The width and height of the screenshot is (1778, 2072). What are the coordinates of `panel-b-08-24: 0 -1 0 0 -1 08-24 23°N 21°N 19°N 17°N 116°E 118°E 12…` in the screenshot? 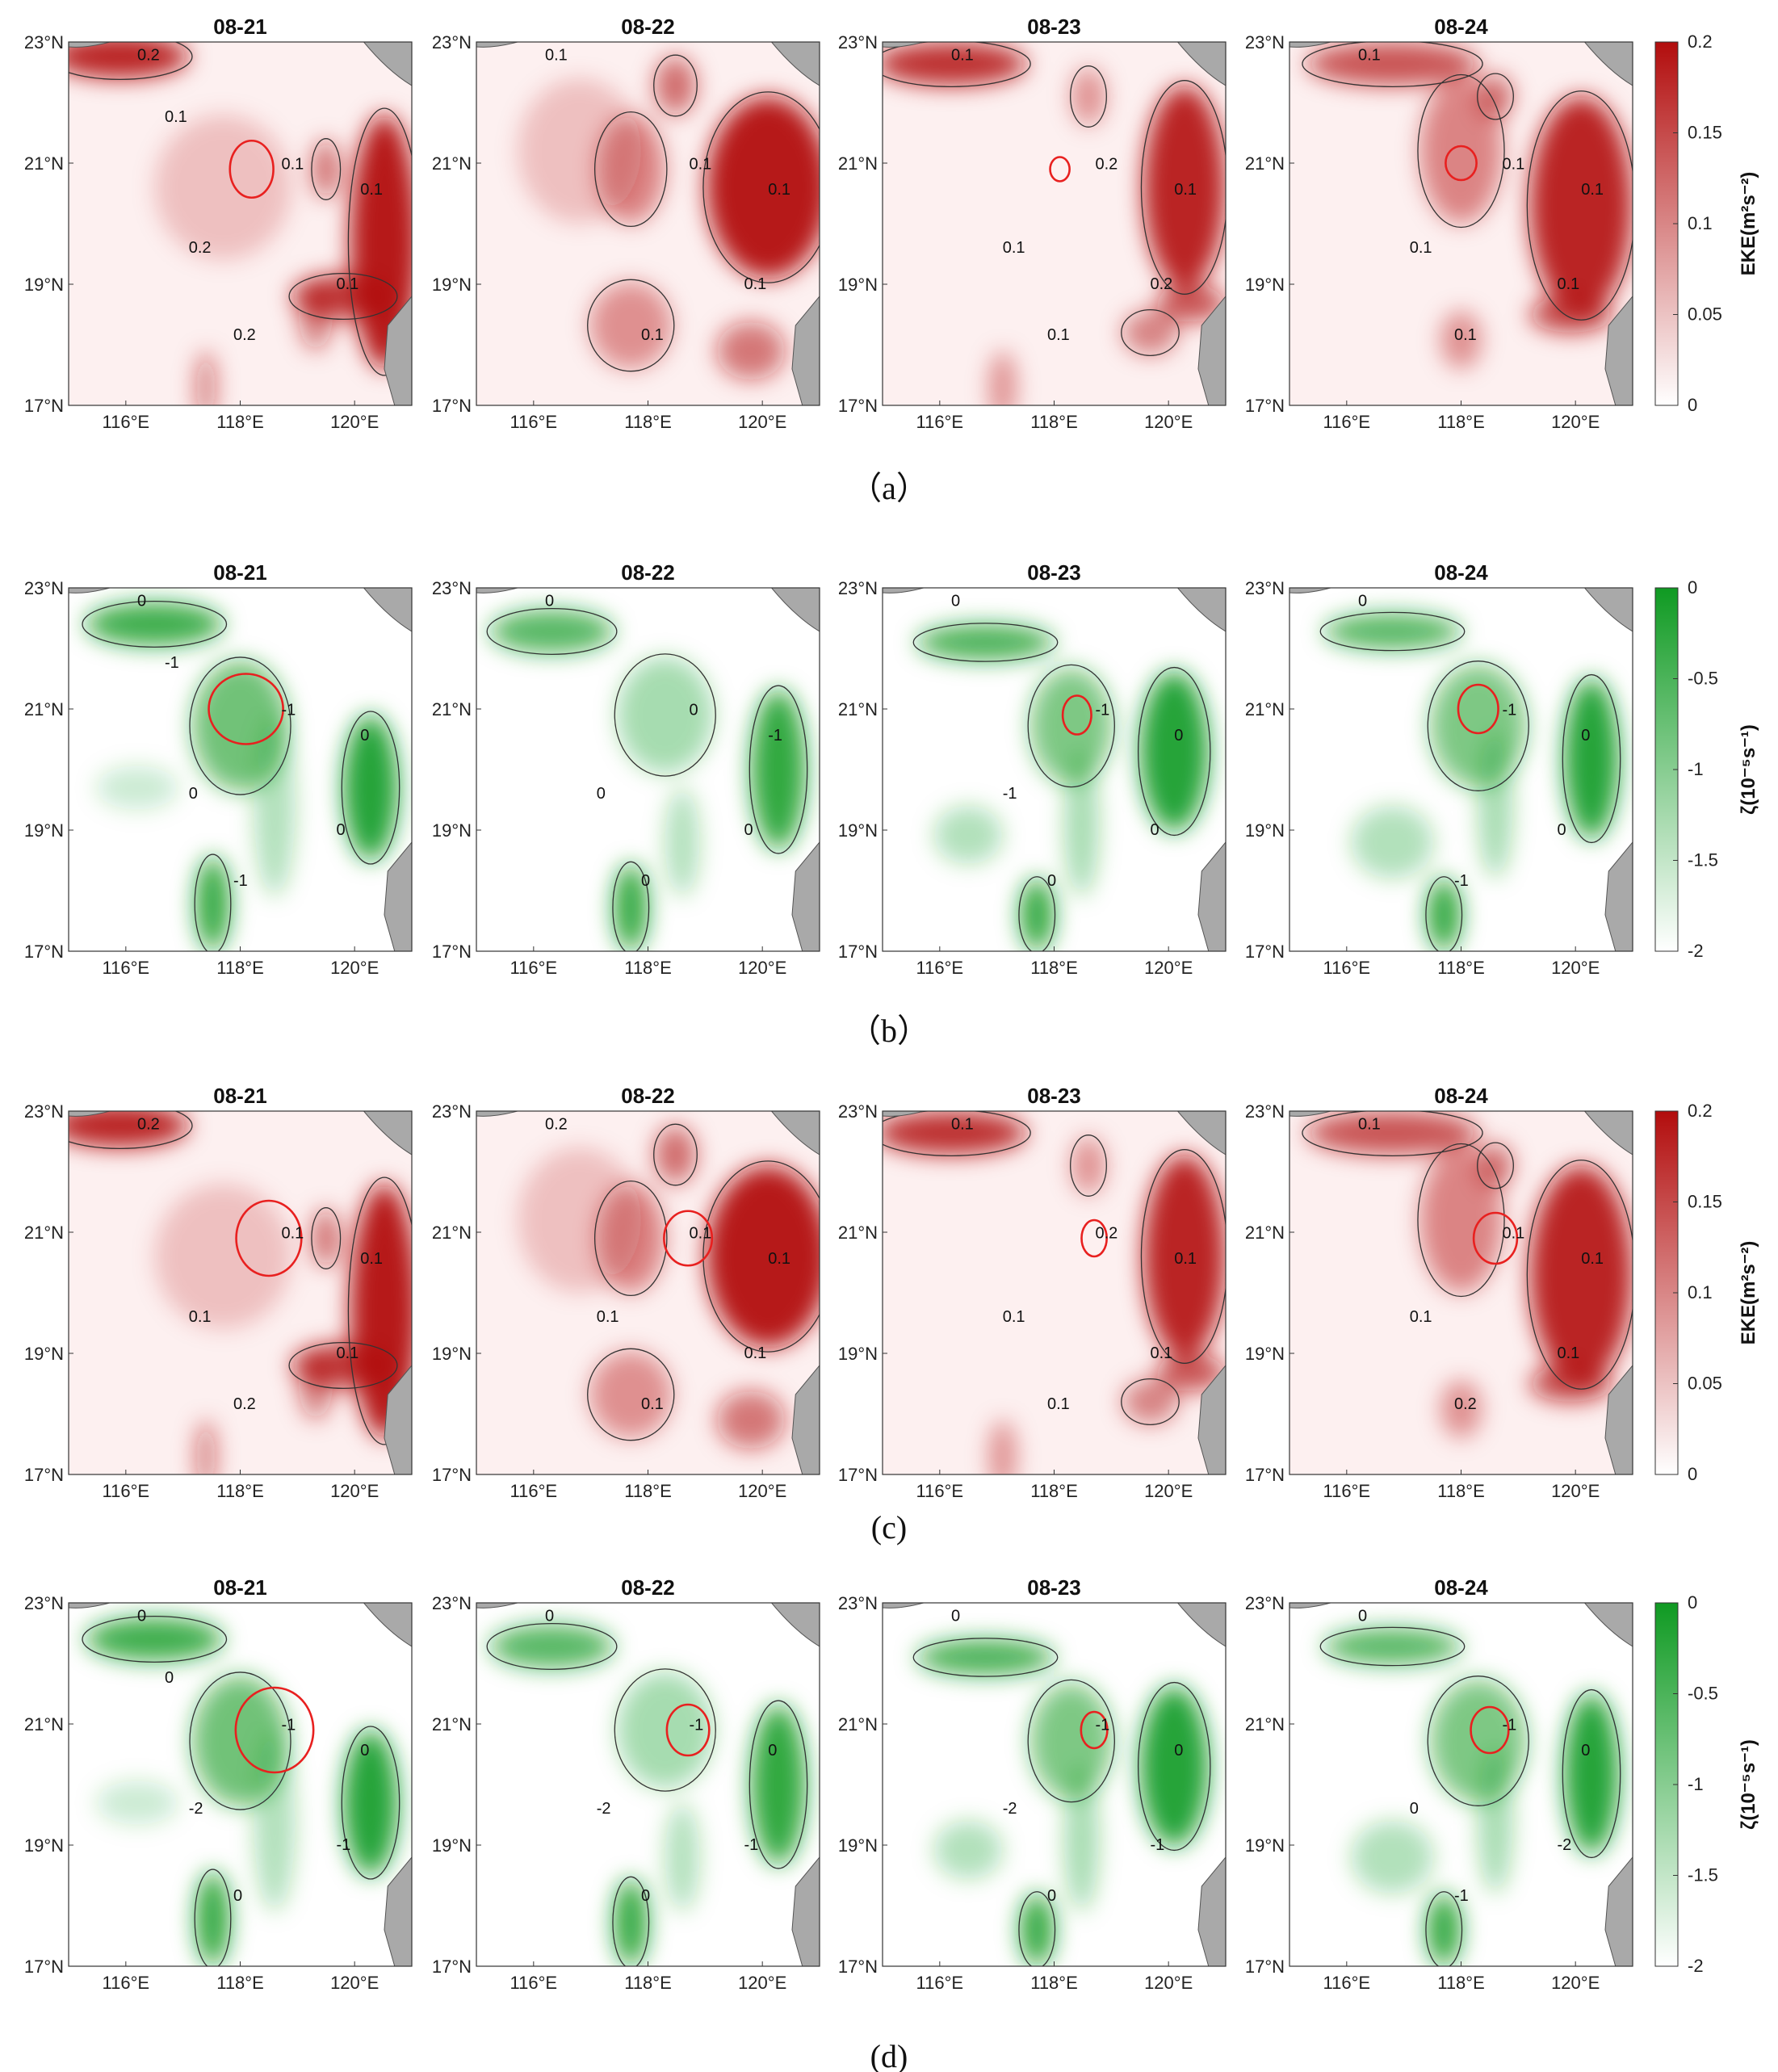 It's located at (1439, 769).